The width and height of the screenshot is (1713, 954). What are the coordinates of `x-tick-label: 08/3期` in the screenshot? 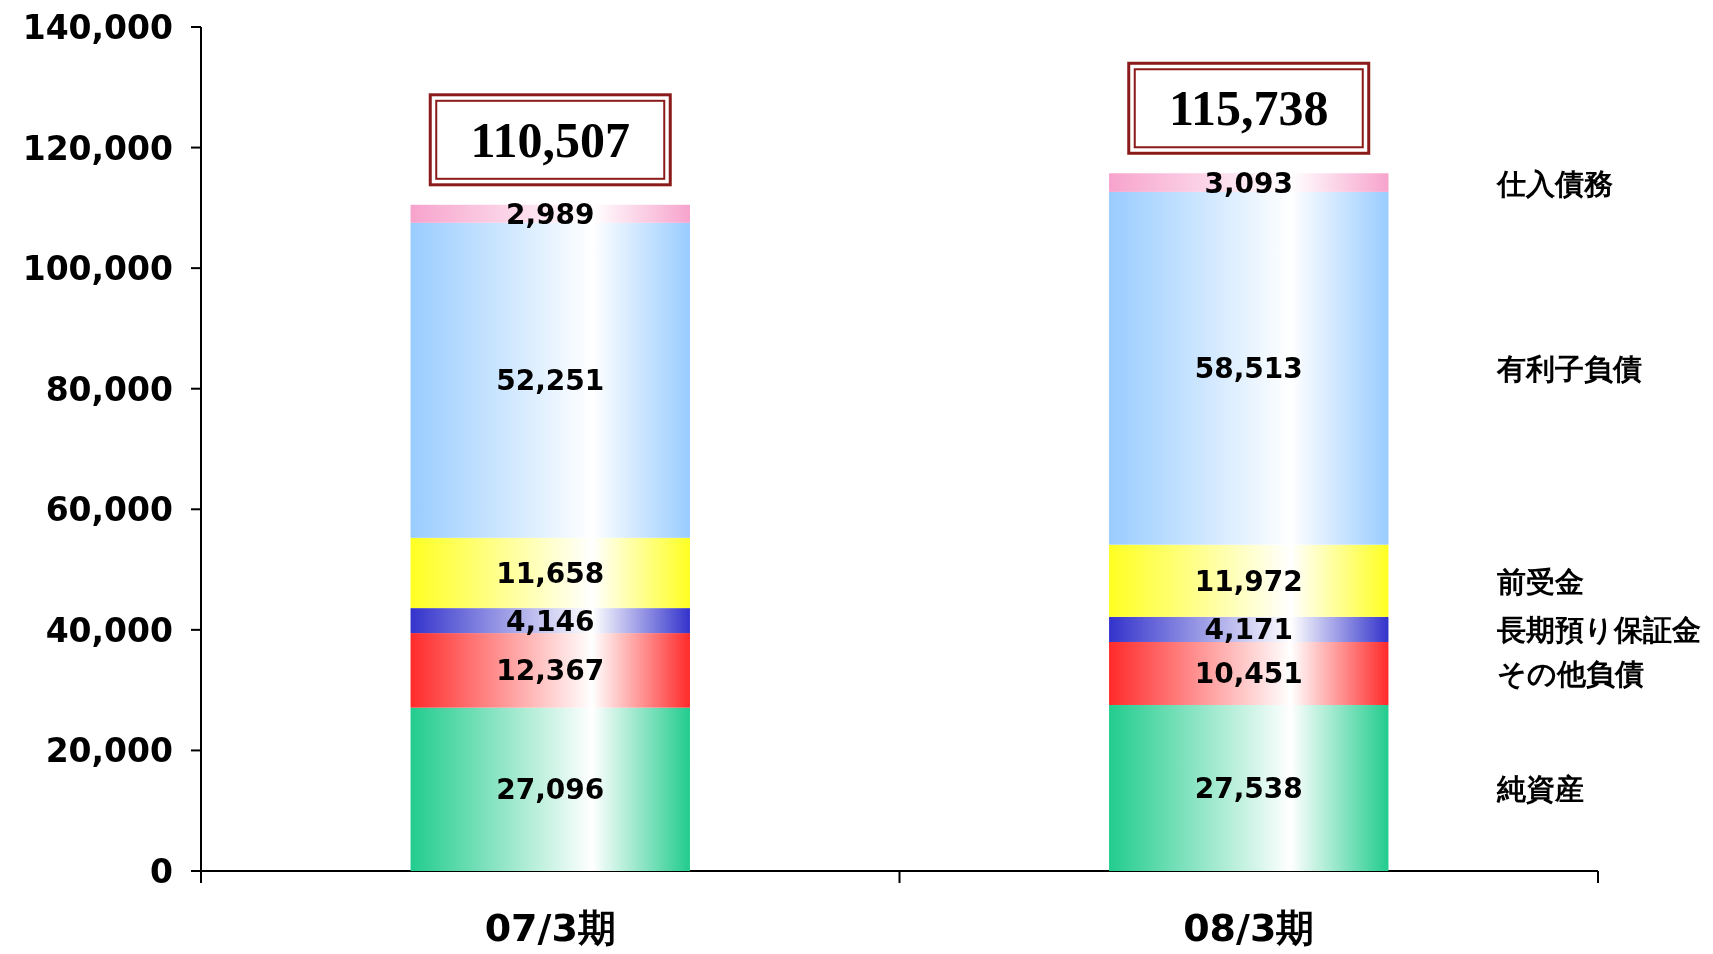 It's located at (1249, 928).